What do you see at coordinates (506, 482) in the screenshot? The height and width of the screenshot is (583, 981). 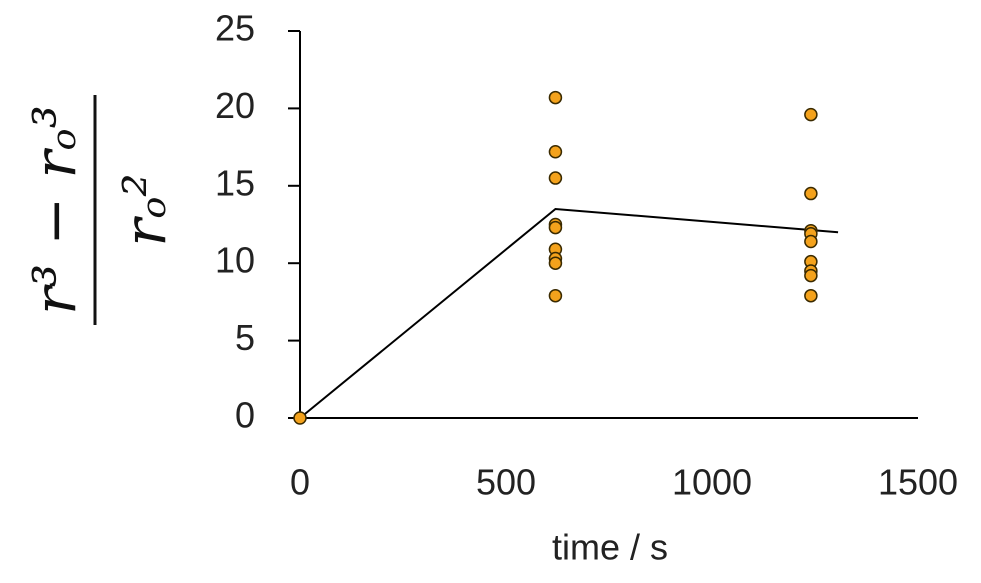 I see `x-tick-label: 500` at bounding box center [506, 482].